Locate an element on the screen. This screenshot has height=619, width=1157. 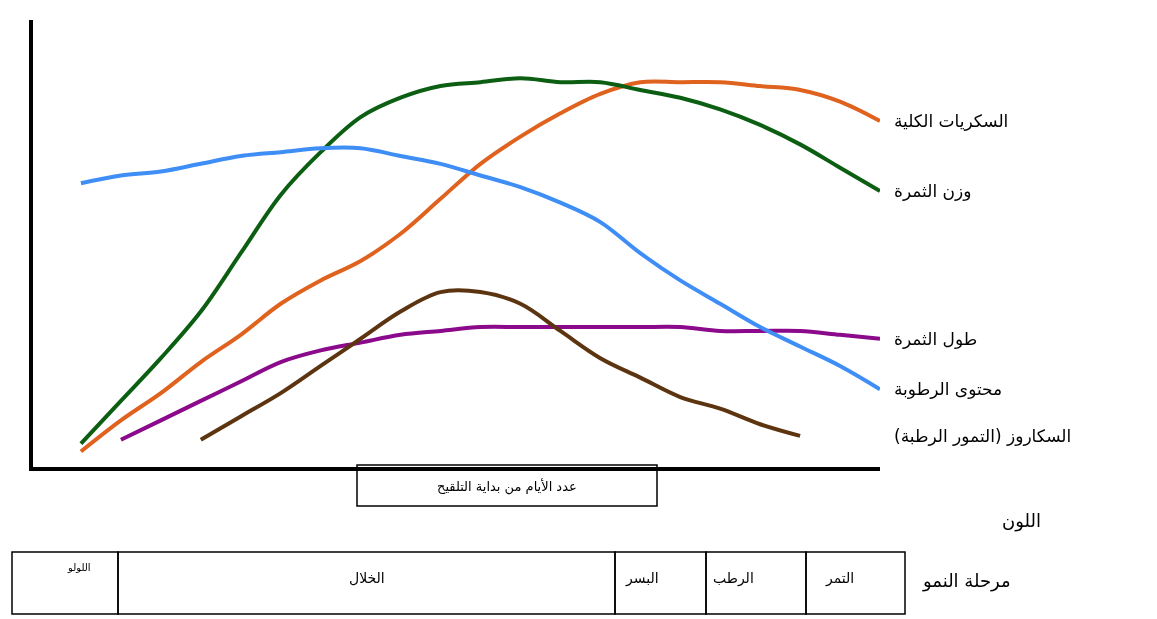
text: مرحلة النمو is located at coordinates (966, 581).